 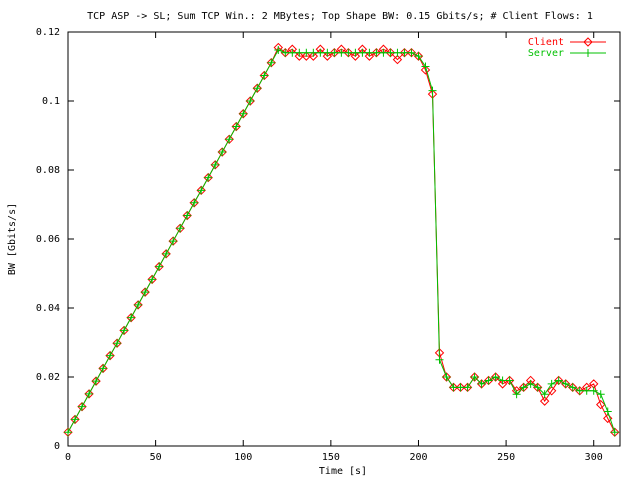 I want to click on x-tick-label: 0, so click(x=68, y=457).